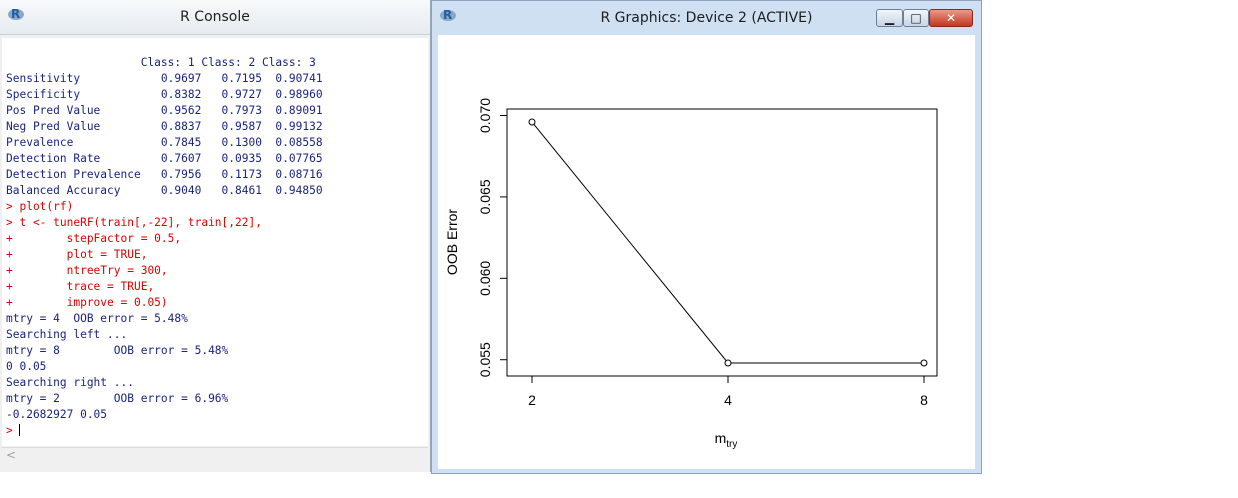  I want to click on console-command-line: + plot = TRUE,, so click(77, 254).